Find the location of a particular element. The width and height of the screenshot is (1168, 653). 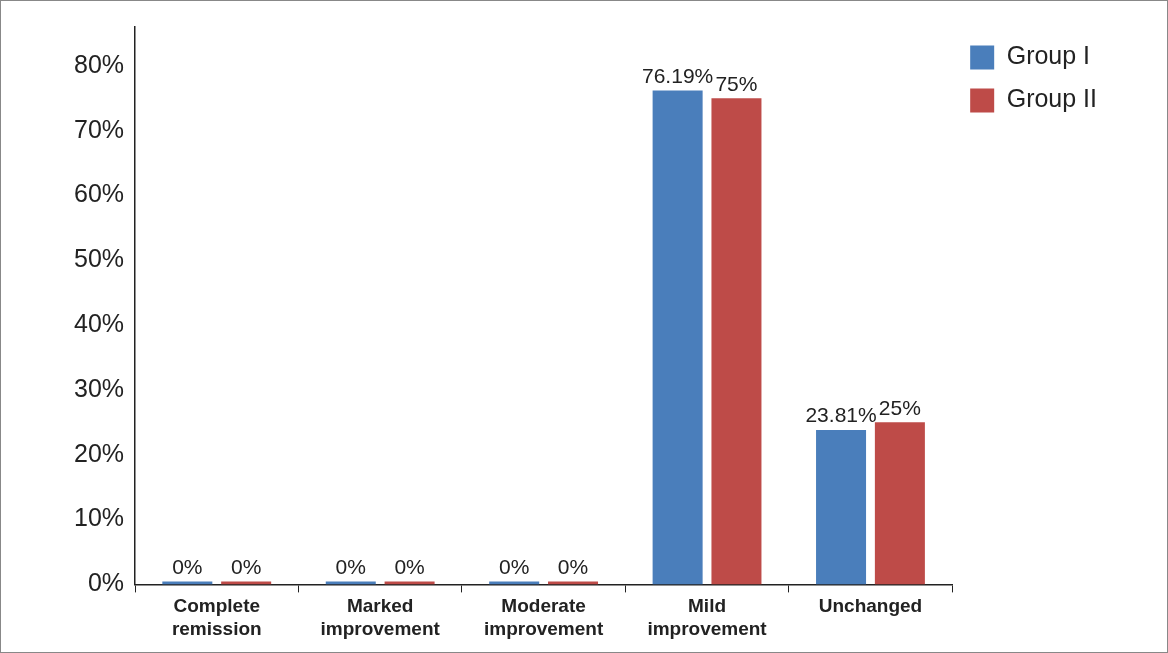

legend-label: Group I is located at coordinates (1048, 55).